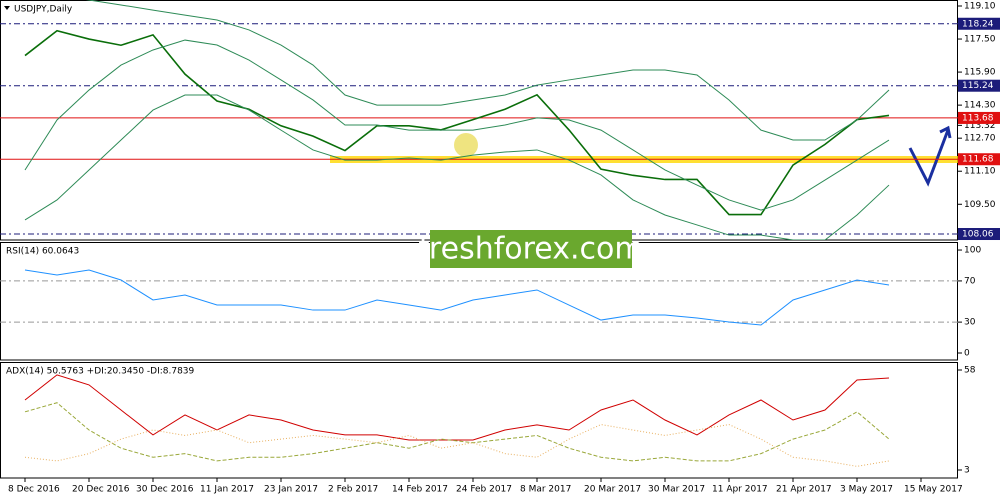 This screenshot has width=1000, height=500. Describe the element at coordinates (100, 372) in the screenshot. I see `panel-title: ADX(14) 50.5763 +DI:20.3450 -DI:8.7839` at that location.